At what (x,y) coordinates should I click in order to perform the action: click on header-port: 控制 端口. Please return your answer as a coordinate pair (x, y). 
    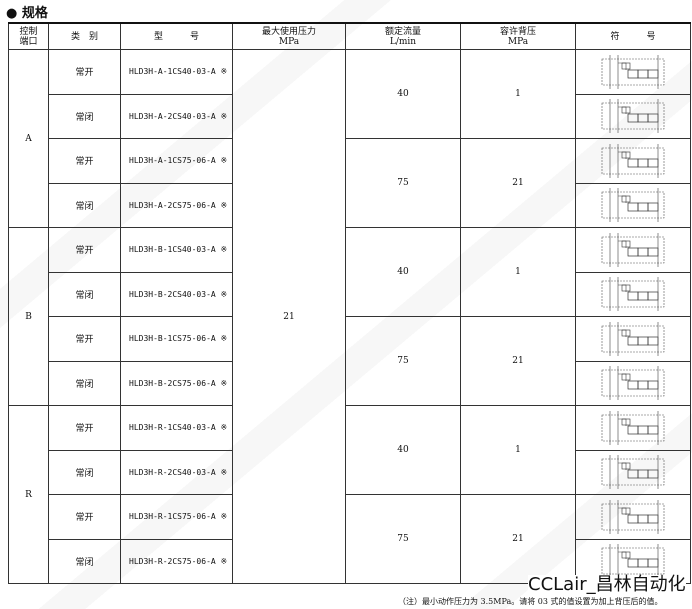
    Looking at the image, I should click on (28, 36).